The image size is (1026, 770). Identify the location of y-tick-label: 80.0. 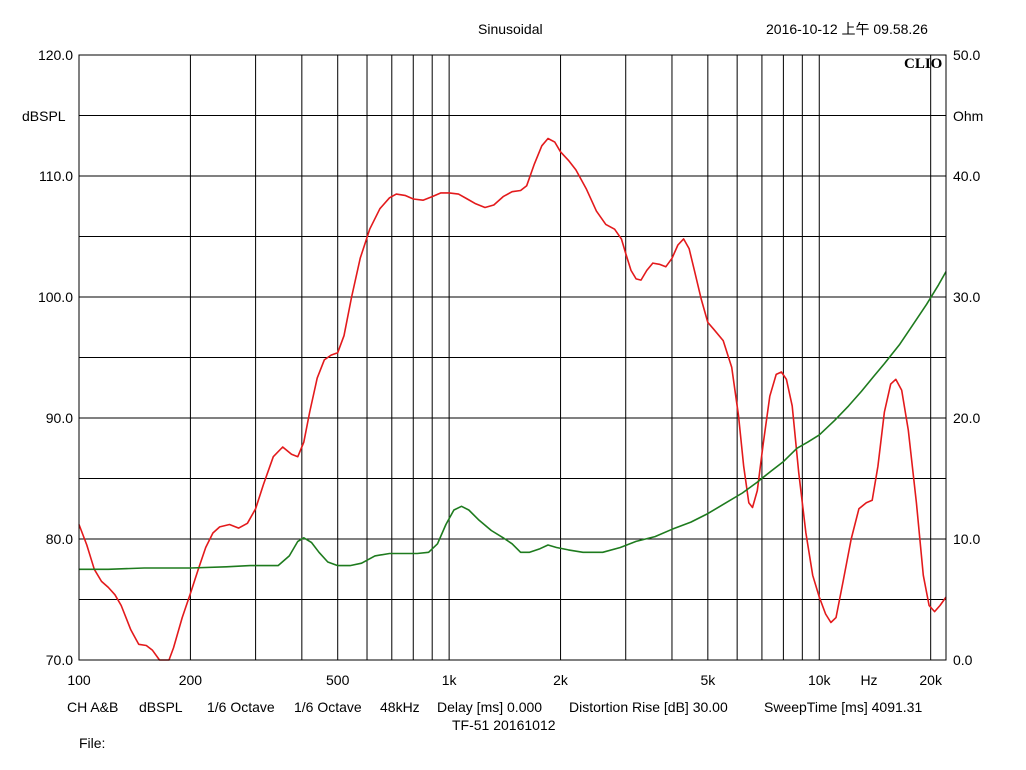
(59, 539).